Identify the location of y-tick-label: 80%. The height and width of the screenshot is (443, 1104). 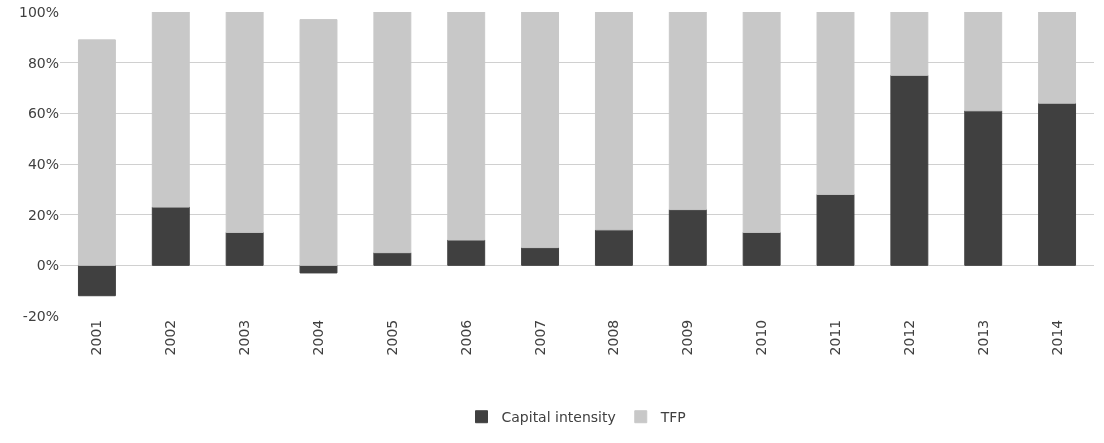
(43, 62).